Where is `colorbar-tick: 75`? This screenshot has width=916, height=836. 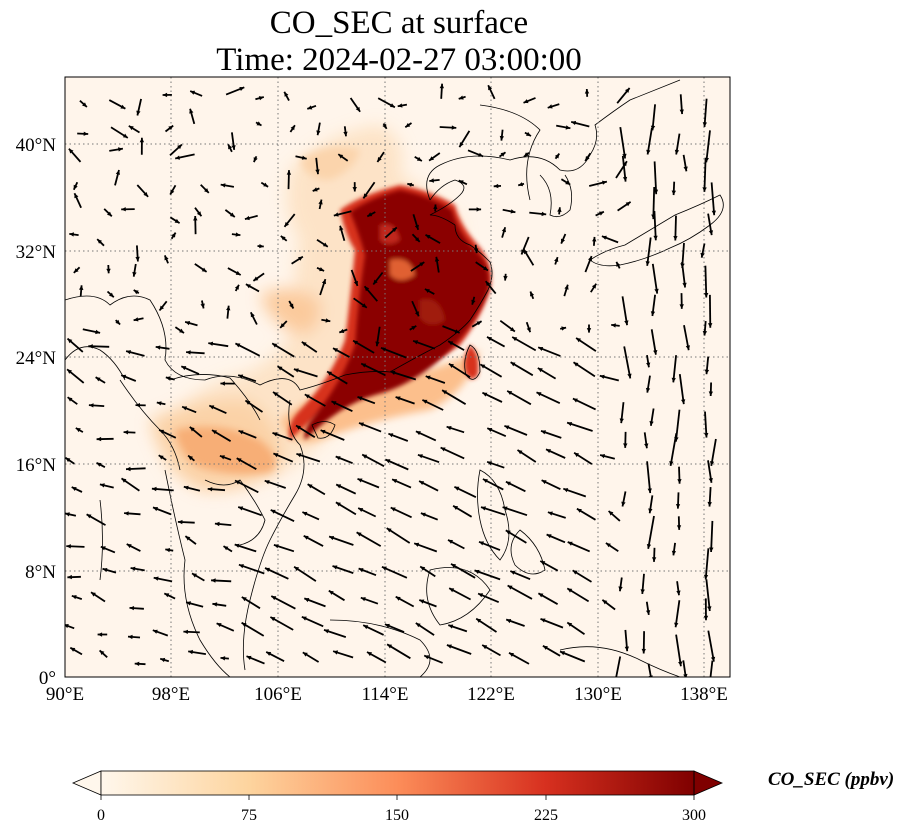
colorbar-tick: 75 is located at coordinates (249, 815).